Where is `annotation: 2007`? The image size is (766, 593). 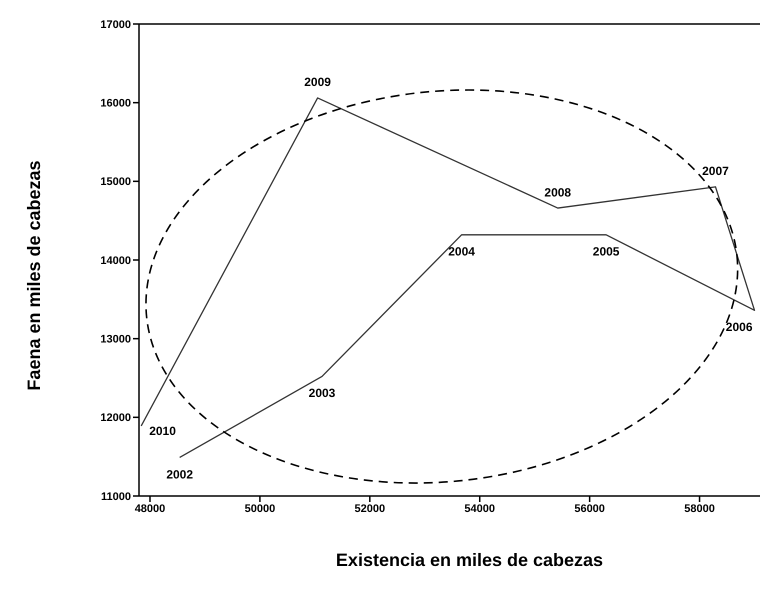 annotation: 2007 is located at coordinates (716, 171).